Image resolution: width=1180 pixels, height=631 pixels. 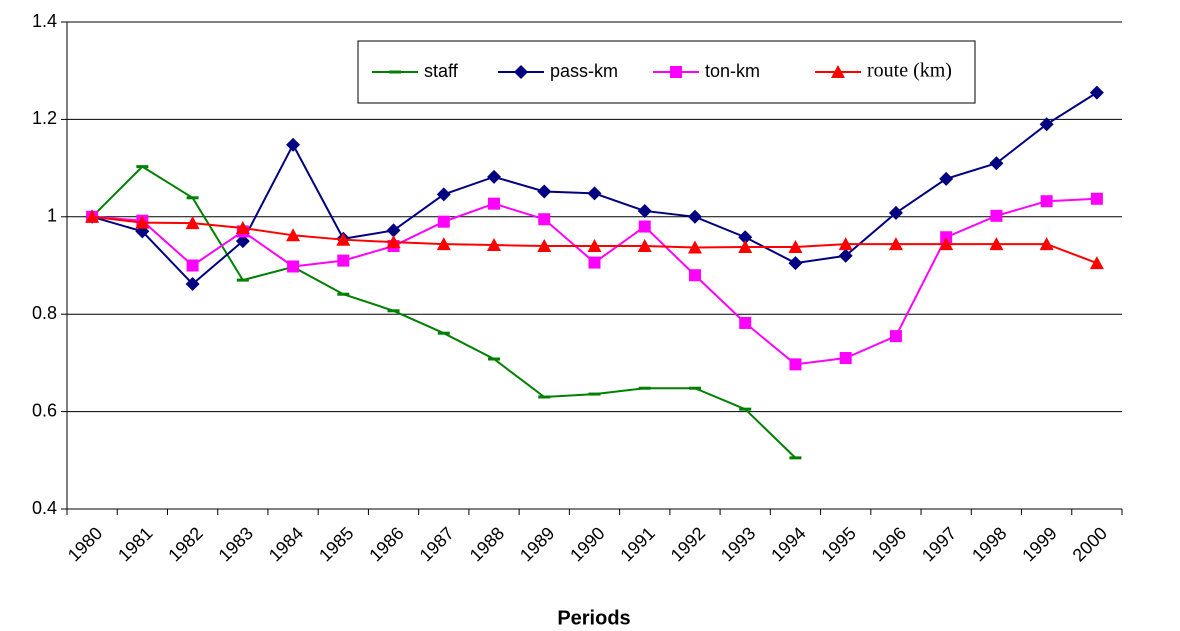 I want to click on x-tick-label: 1987, so click(x=437, y=544).